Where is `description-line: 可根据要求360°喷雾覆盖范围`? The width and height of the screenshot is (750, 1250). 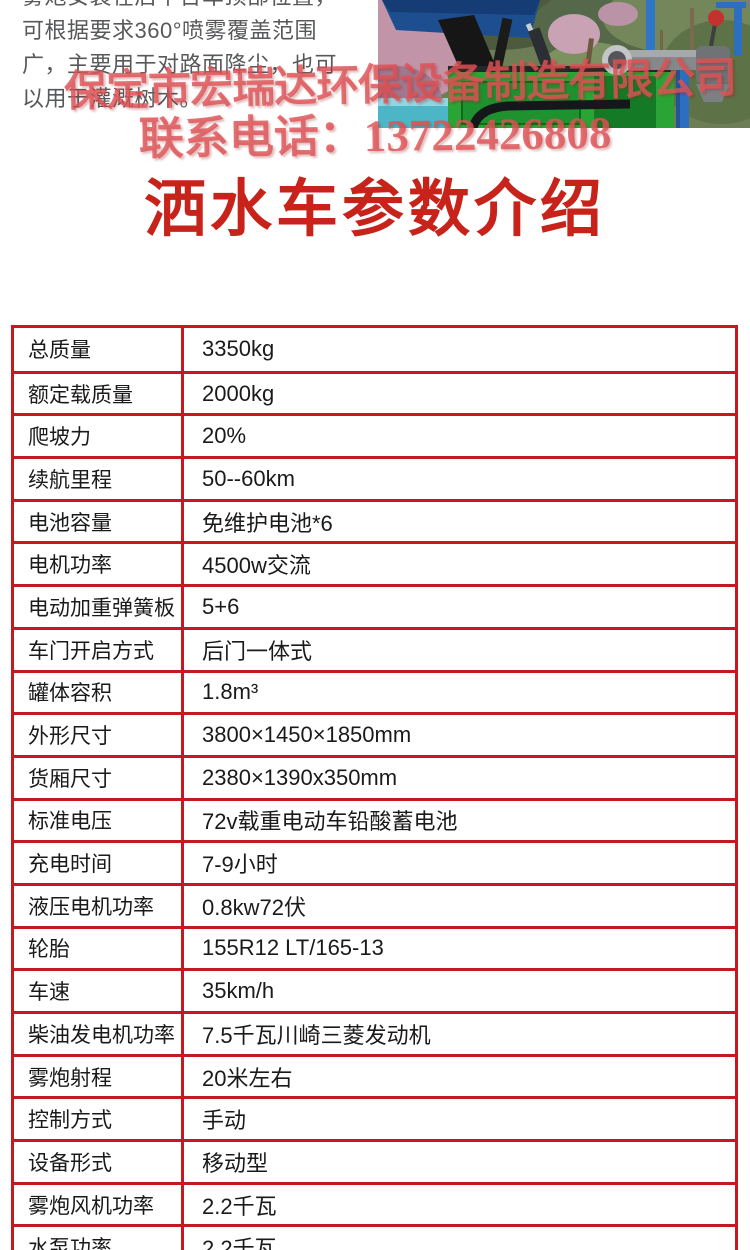 description-line: 可根据要求360°喷雾覆盖范围 is located at coordinates (170, 30).